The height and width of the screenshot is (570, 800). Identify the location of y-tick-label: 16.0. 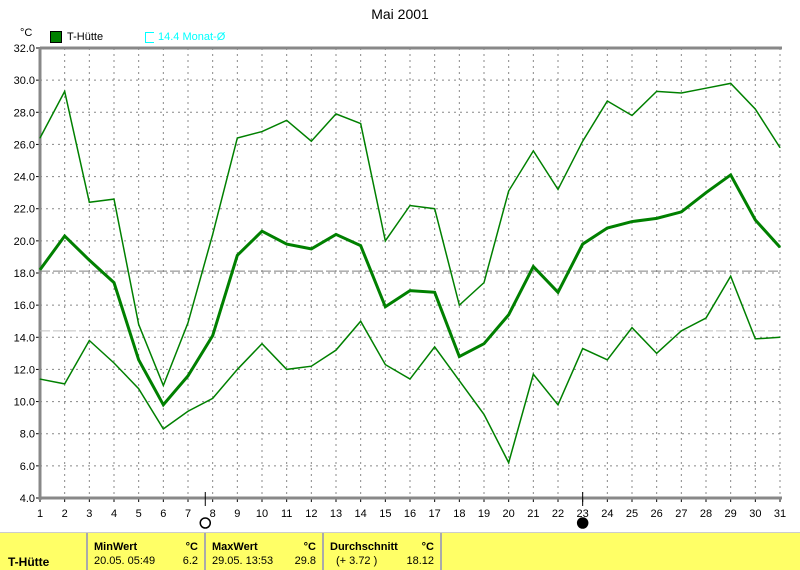
(24, 306).